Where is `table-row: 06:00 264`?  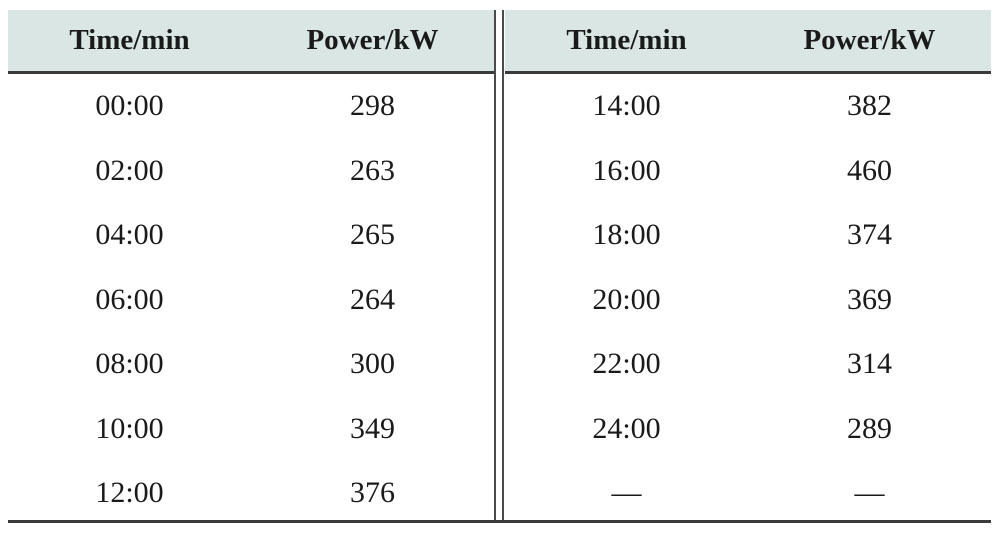 table-row: 06:00 264 is located at coordinates (251, 300).